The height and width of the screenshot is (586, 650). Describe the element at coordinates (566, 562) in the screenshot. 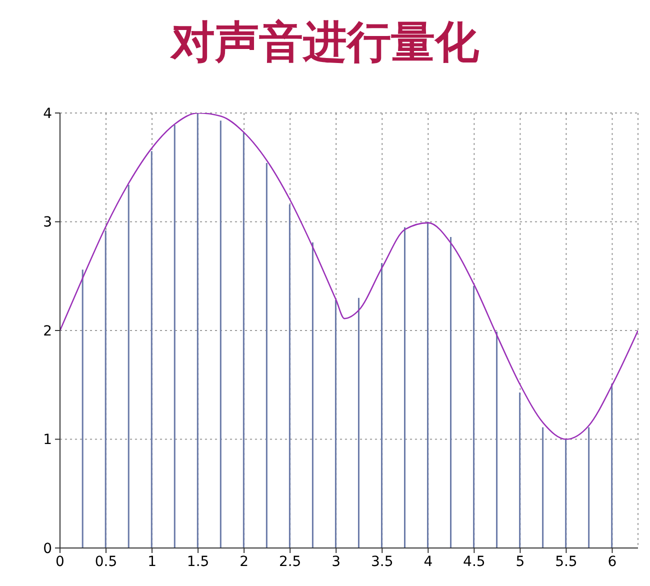

I see `x-tick-label: 5.5` at that location.